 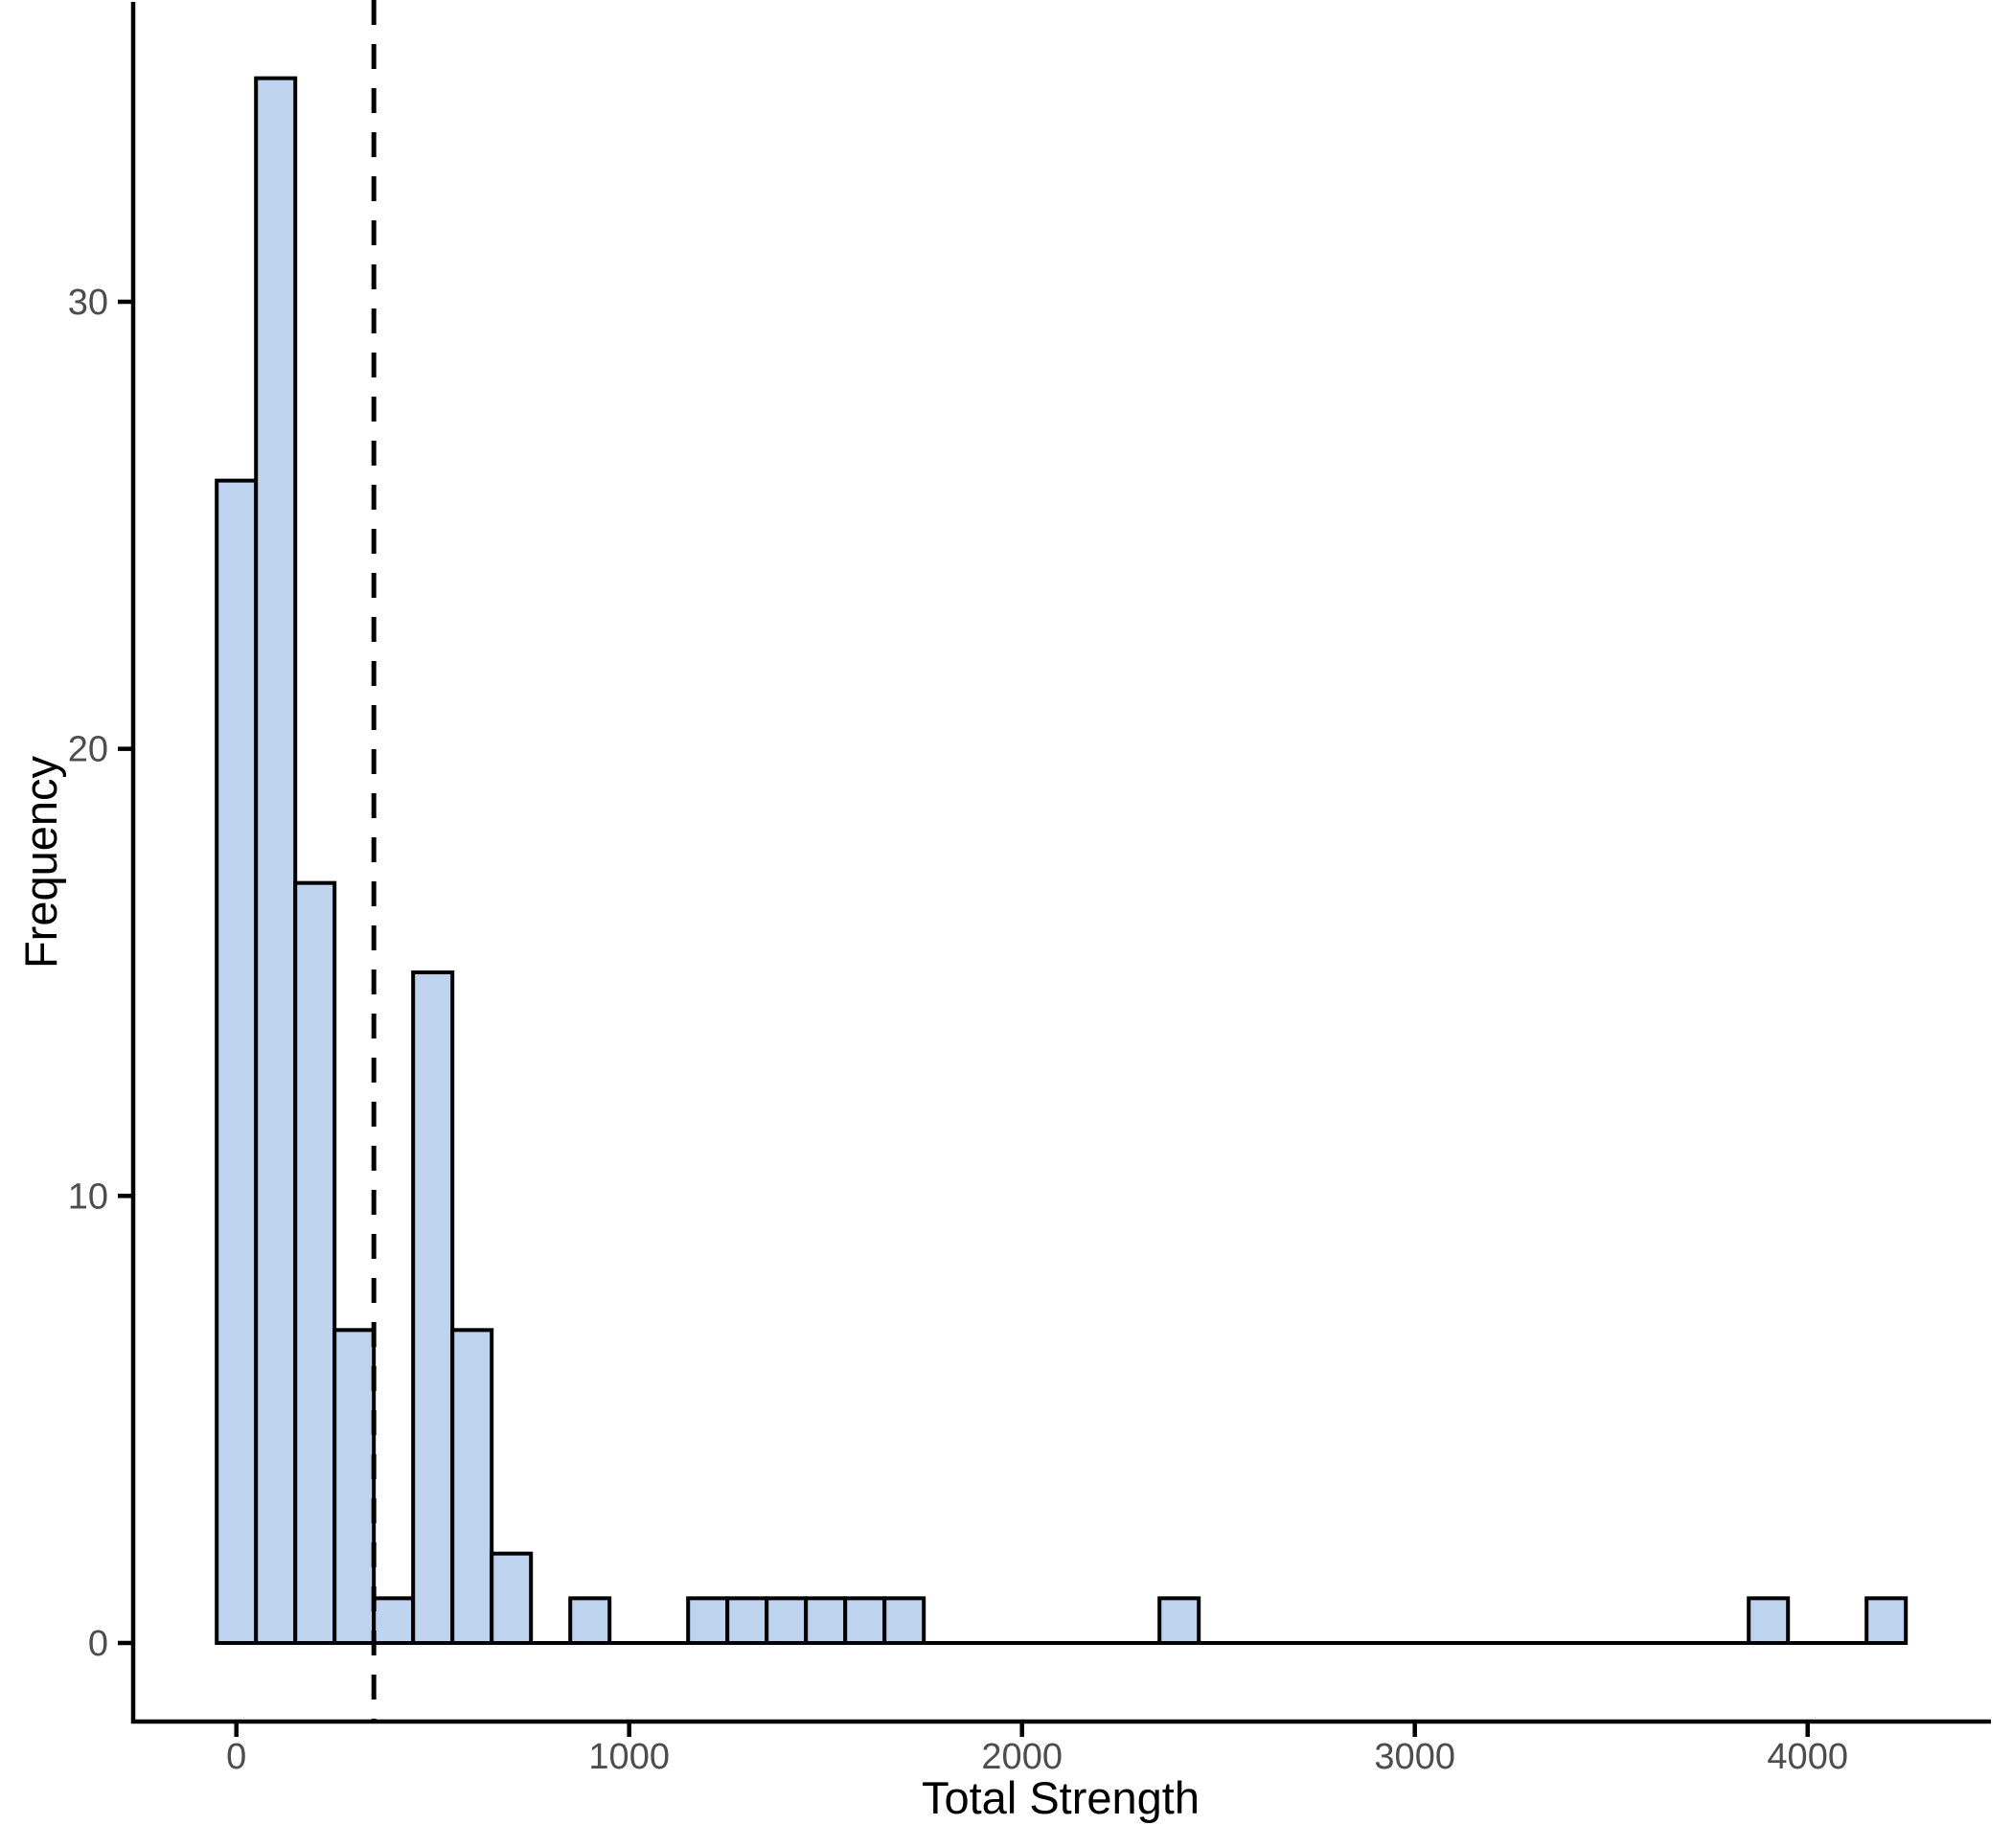 I want to click on y-tick-label: 10, so click(x=88, y=1196).